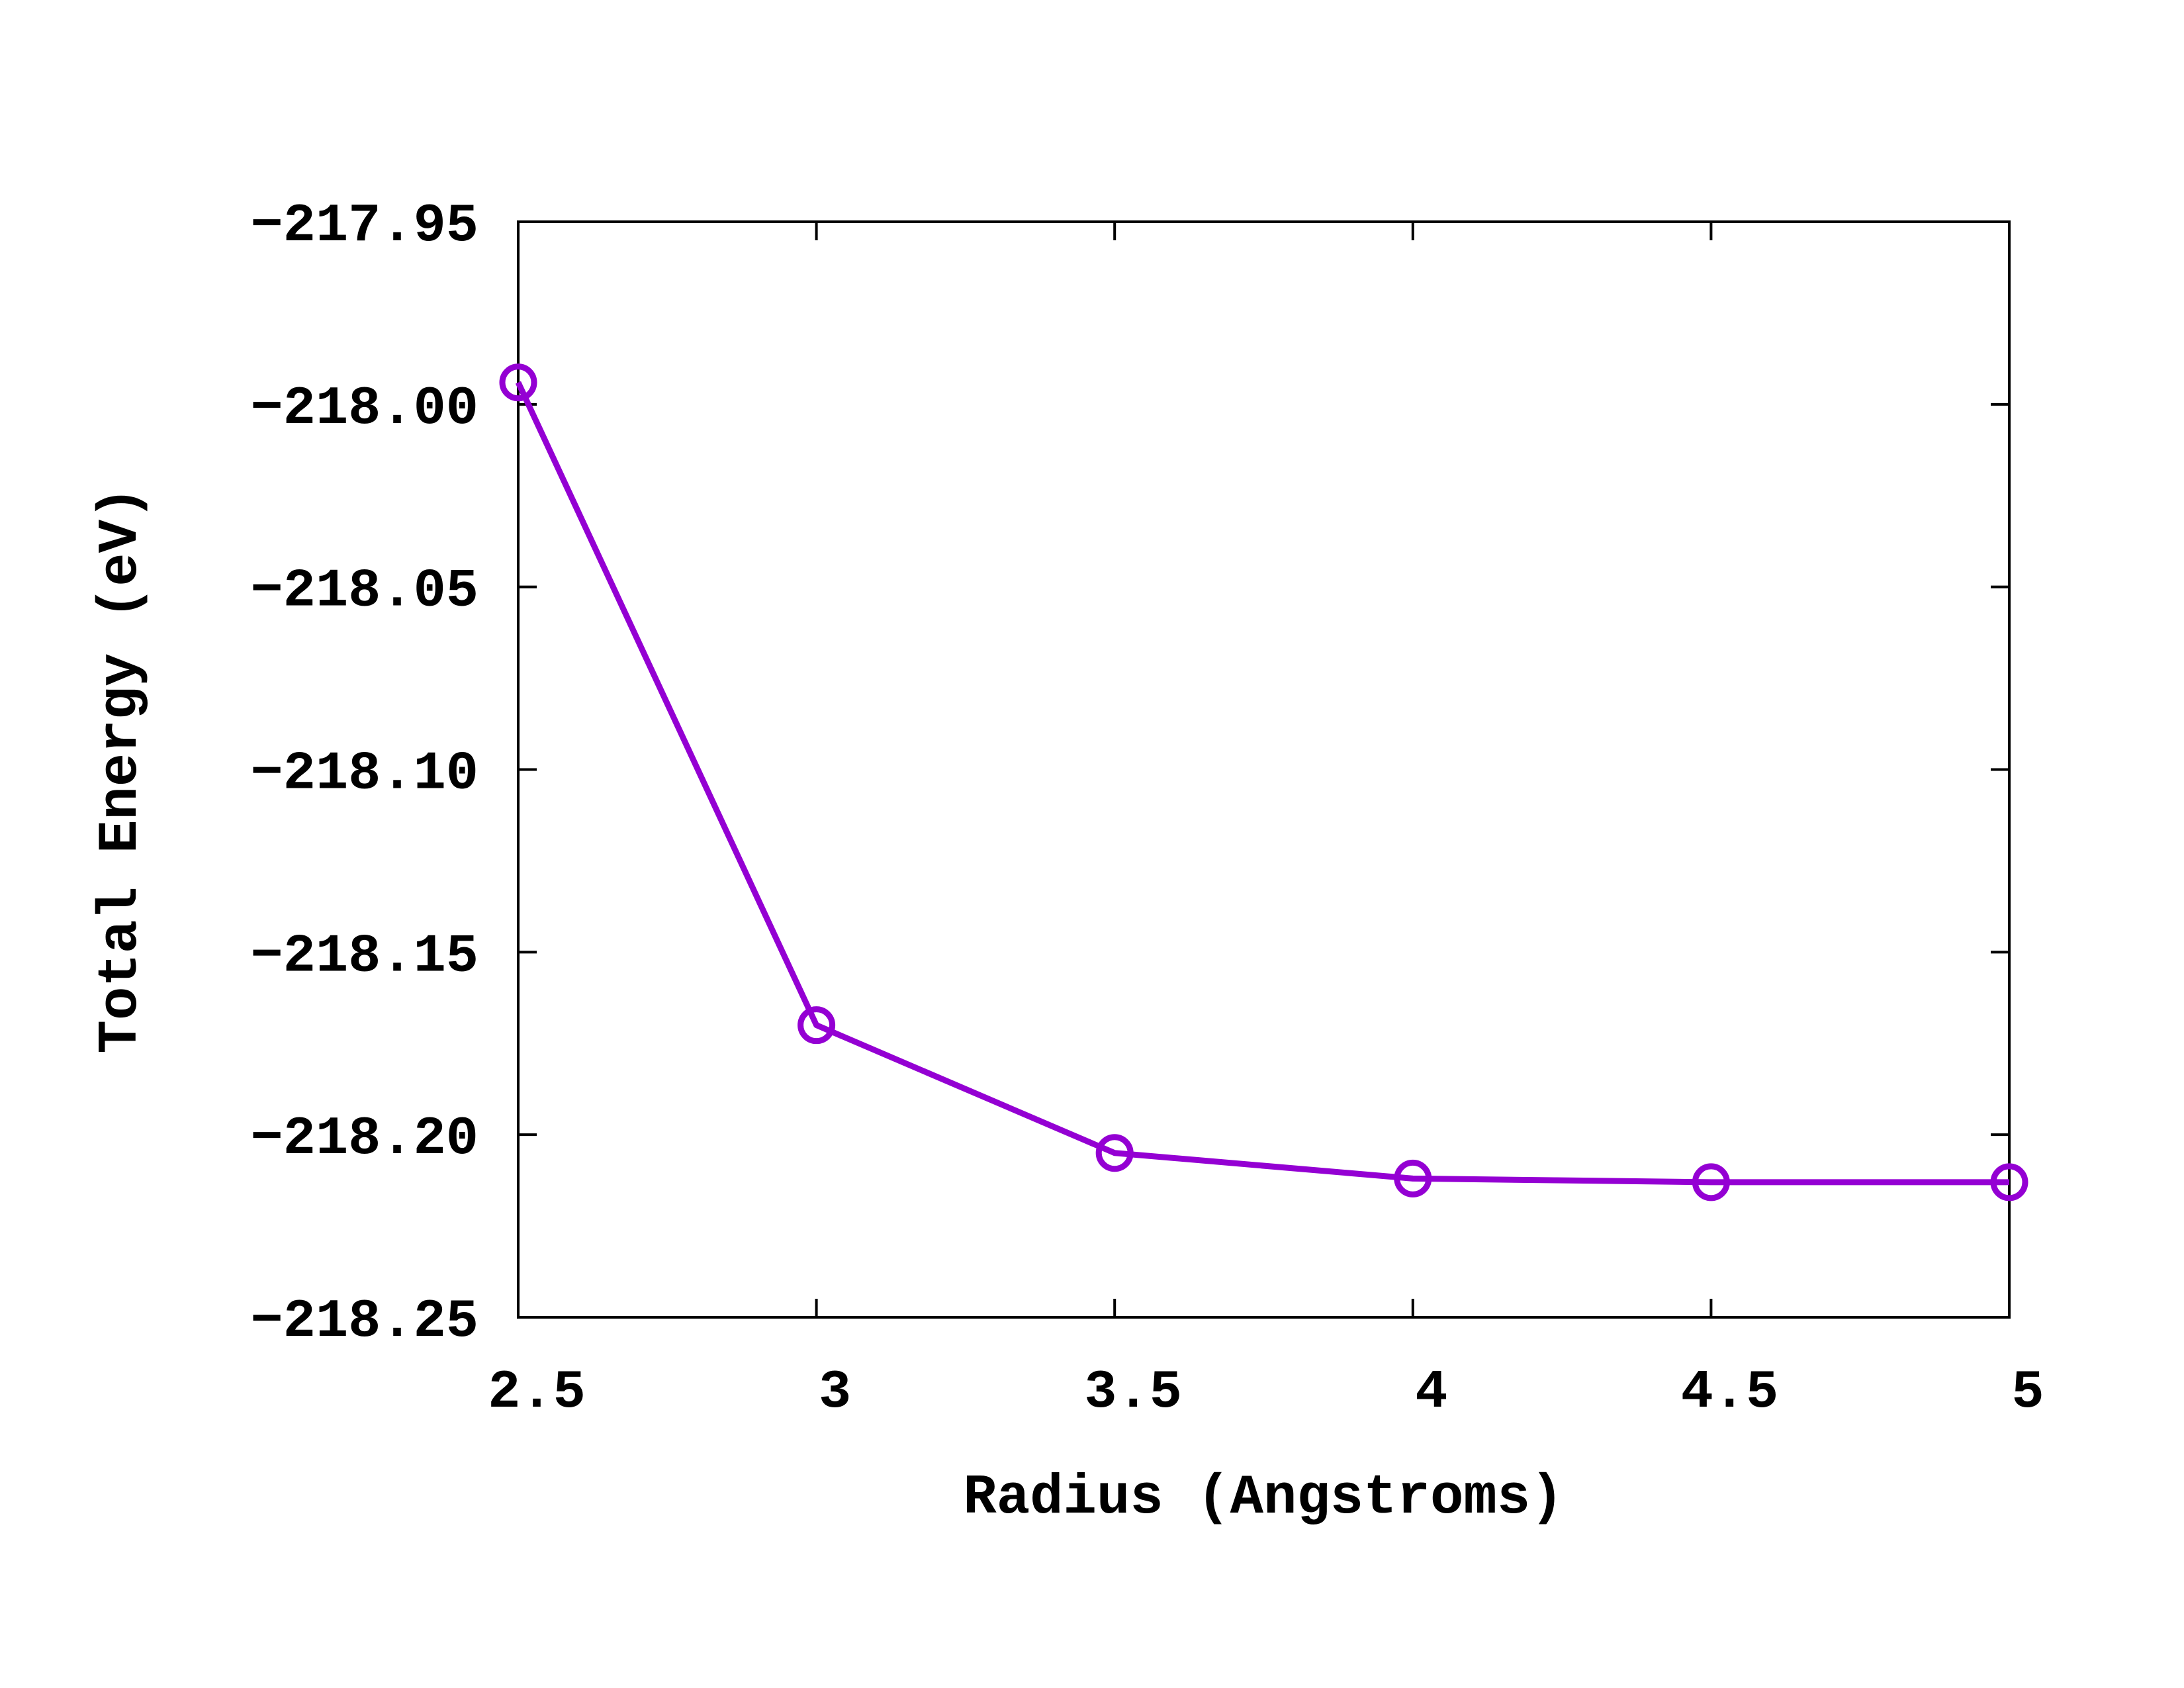 The width and height of the screenshot is (2184, 1688). Describe the element at coordinates (1263, 1498) in the screenshot. I see `x-axis-label: Radius (Angstroms)` at that location.